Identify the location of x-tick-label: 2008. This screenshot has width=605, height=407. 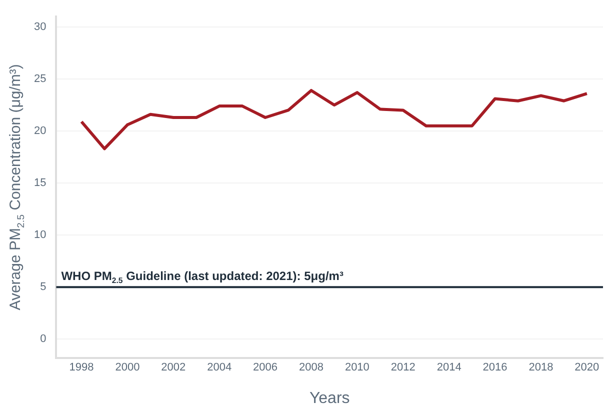
(311, 367).